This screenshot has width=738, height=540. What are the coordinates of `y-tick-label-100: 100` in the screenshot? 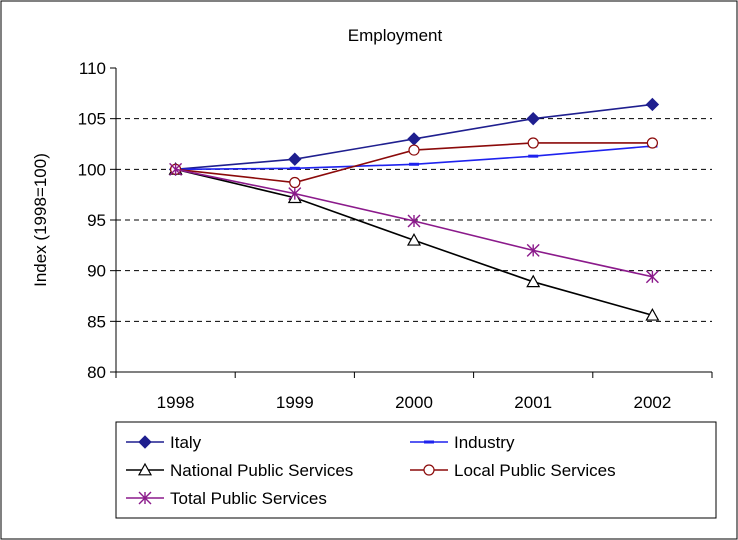 It's located at (92, 169).